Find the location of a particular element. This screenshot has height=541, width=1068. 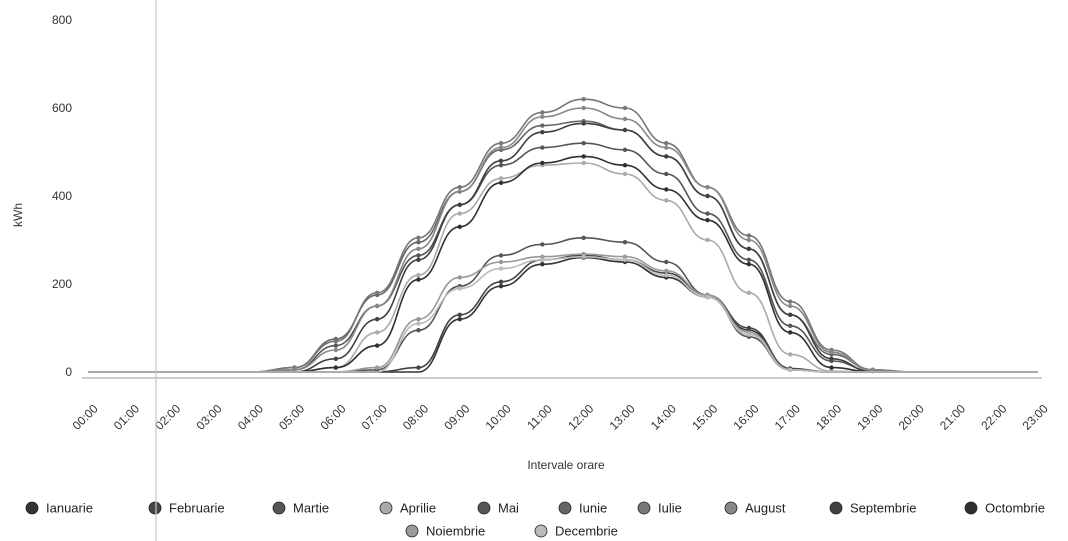

legend-label: Iunie is located at coordinates (593, 508).